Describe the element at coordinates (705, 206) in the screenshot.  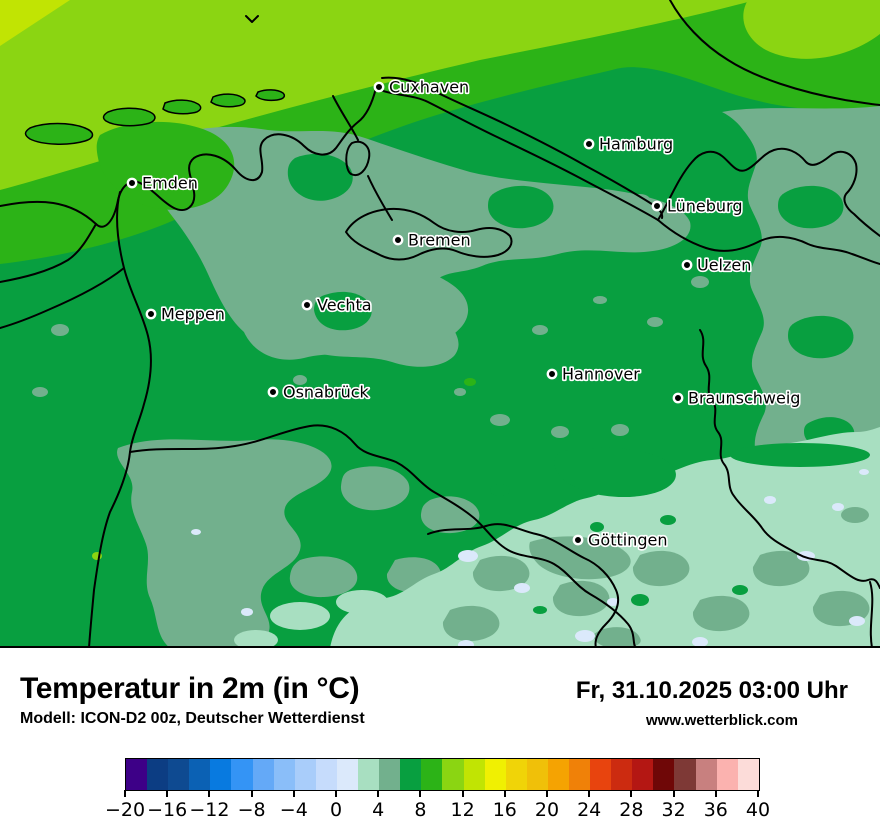
I see `city-label: Lüneburg` at that location.